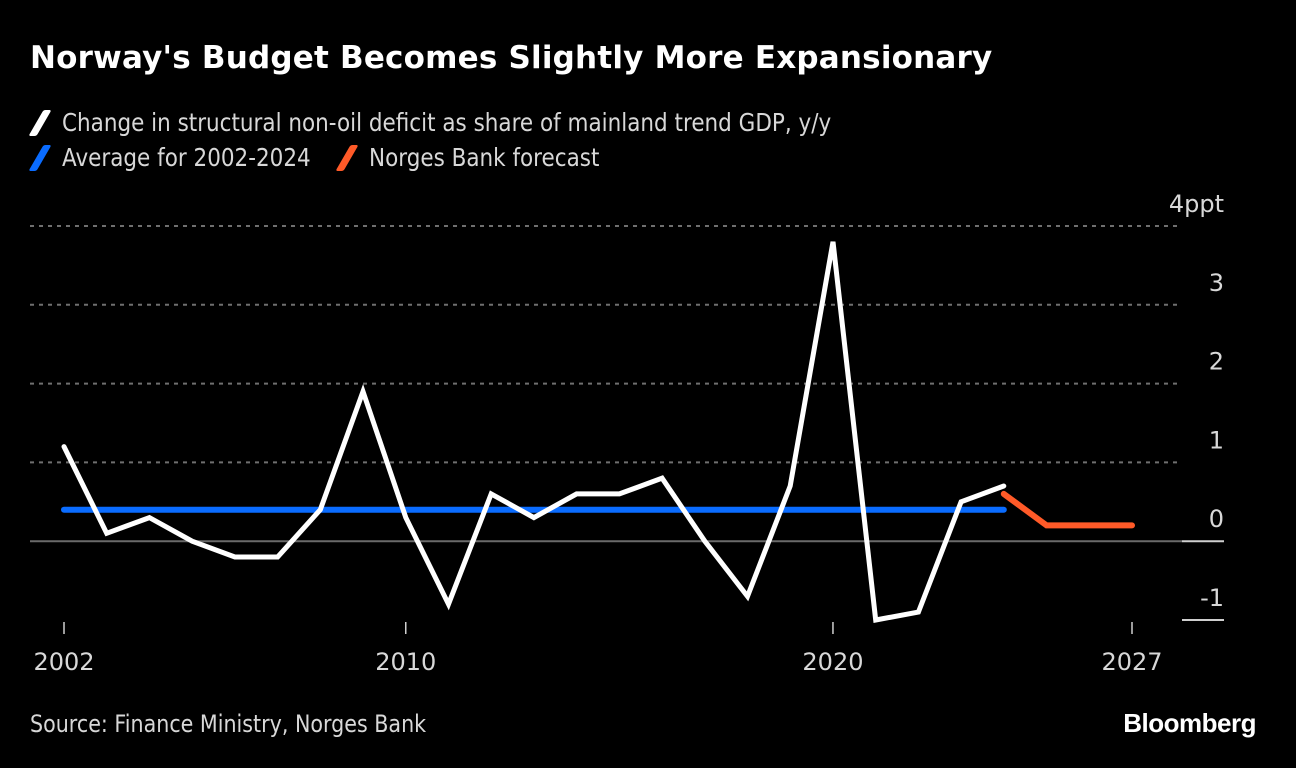  I want to click on x-axis: 2002 2010 2020 2027, so click(598, 649).